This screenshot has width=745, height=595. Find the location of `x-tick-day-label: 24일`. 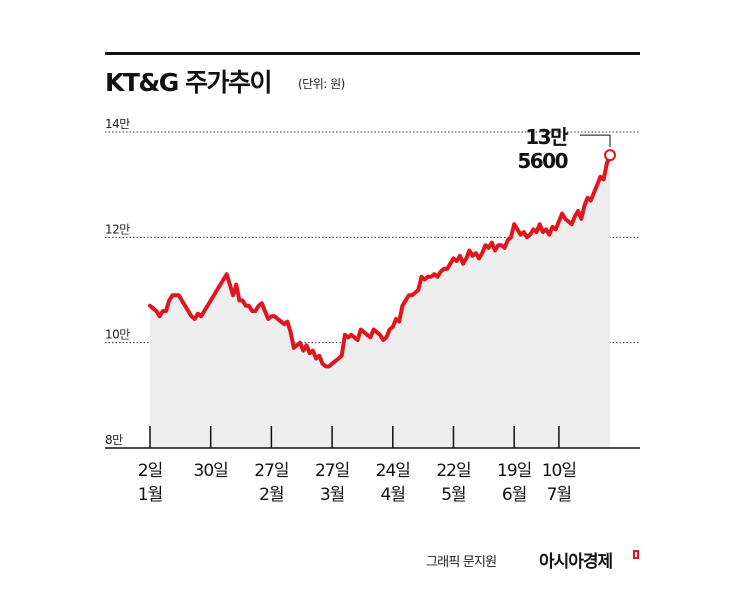

x-tick-day-label: 24일 is located at coordinates (393, 471).